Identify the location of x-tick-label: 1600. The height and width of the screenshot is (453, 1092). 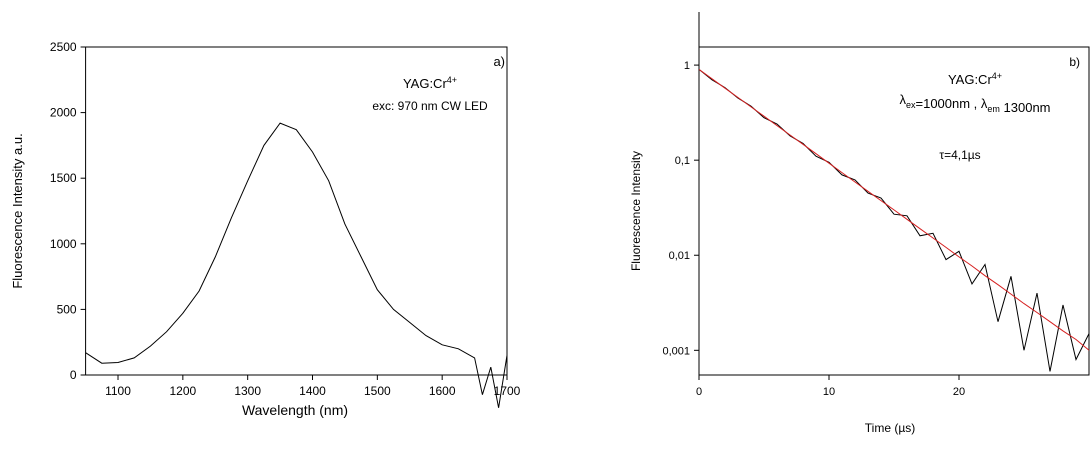
(442, 391).